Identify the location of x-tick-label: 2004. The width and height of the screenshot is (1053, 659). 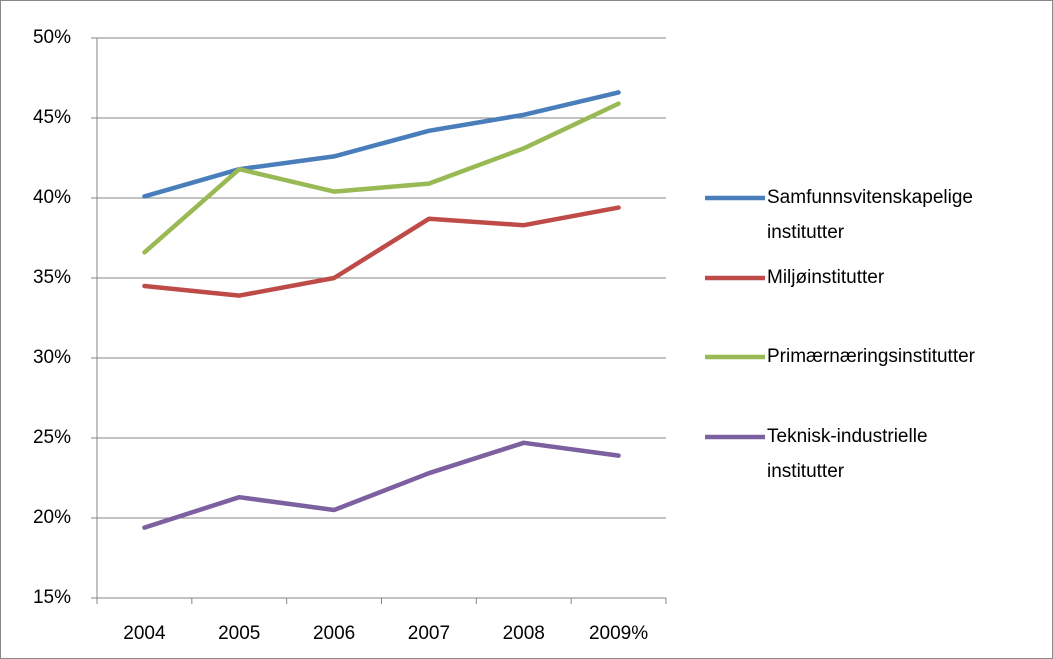
(144, 633).